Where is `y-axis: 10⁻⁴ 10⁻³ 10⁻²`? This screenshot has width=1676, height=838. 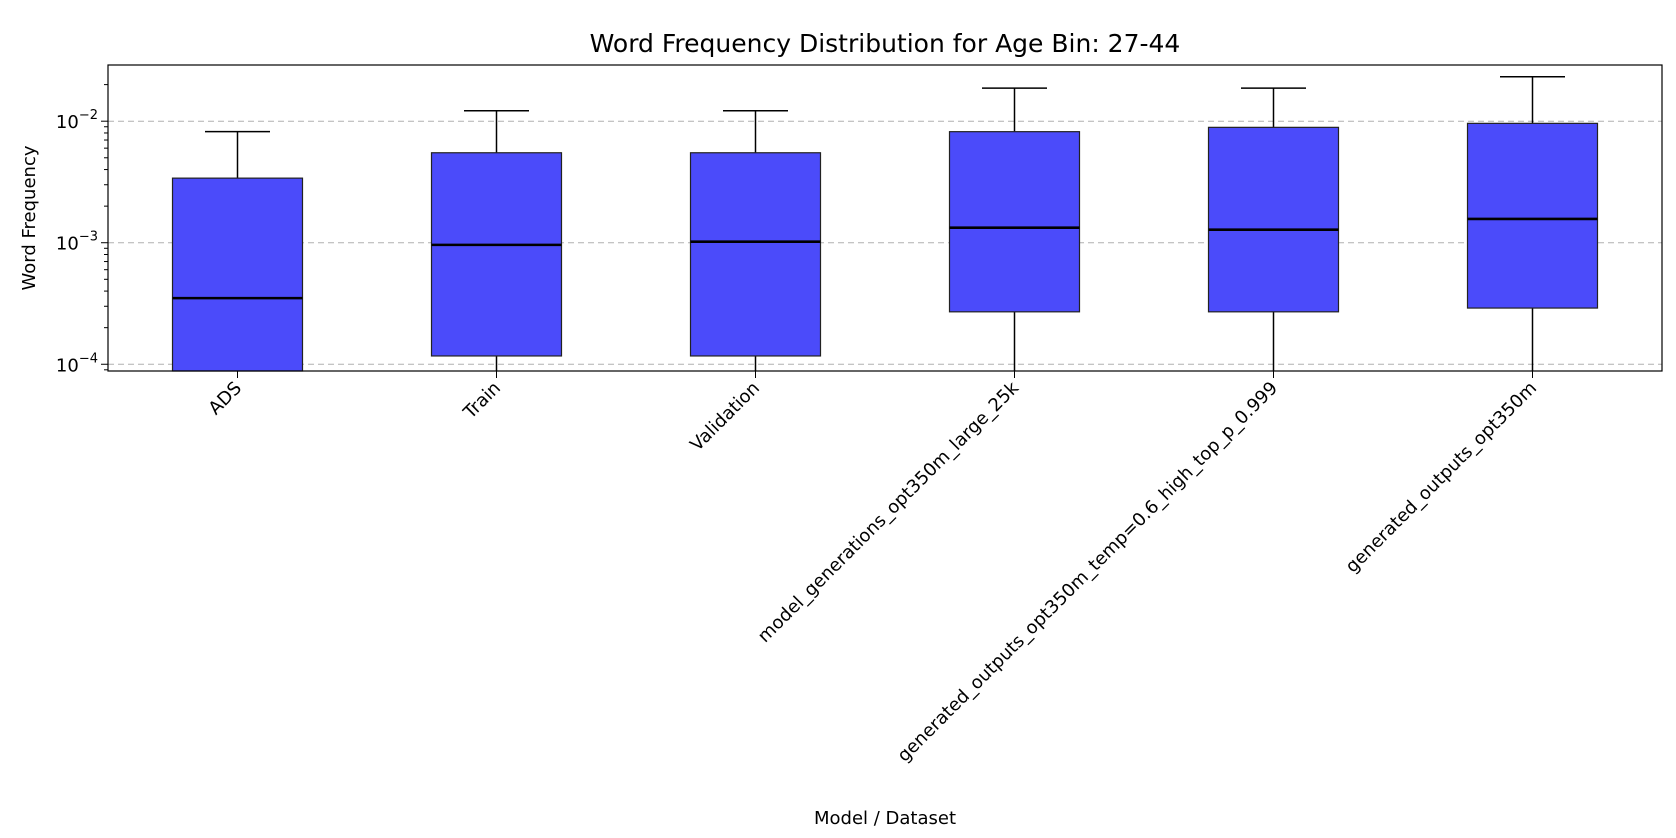
y-axis: 10⁻⁴ 10⁻³ 10⁻² is located at coordinates (82, 230).